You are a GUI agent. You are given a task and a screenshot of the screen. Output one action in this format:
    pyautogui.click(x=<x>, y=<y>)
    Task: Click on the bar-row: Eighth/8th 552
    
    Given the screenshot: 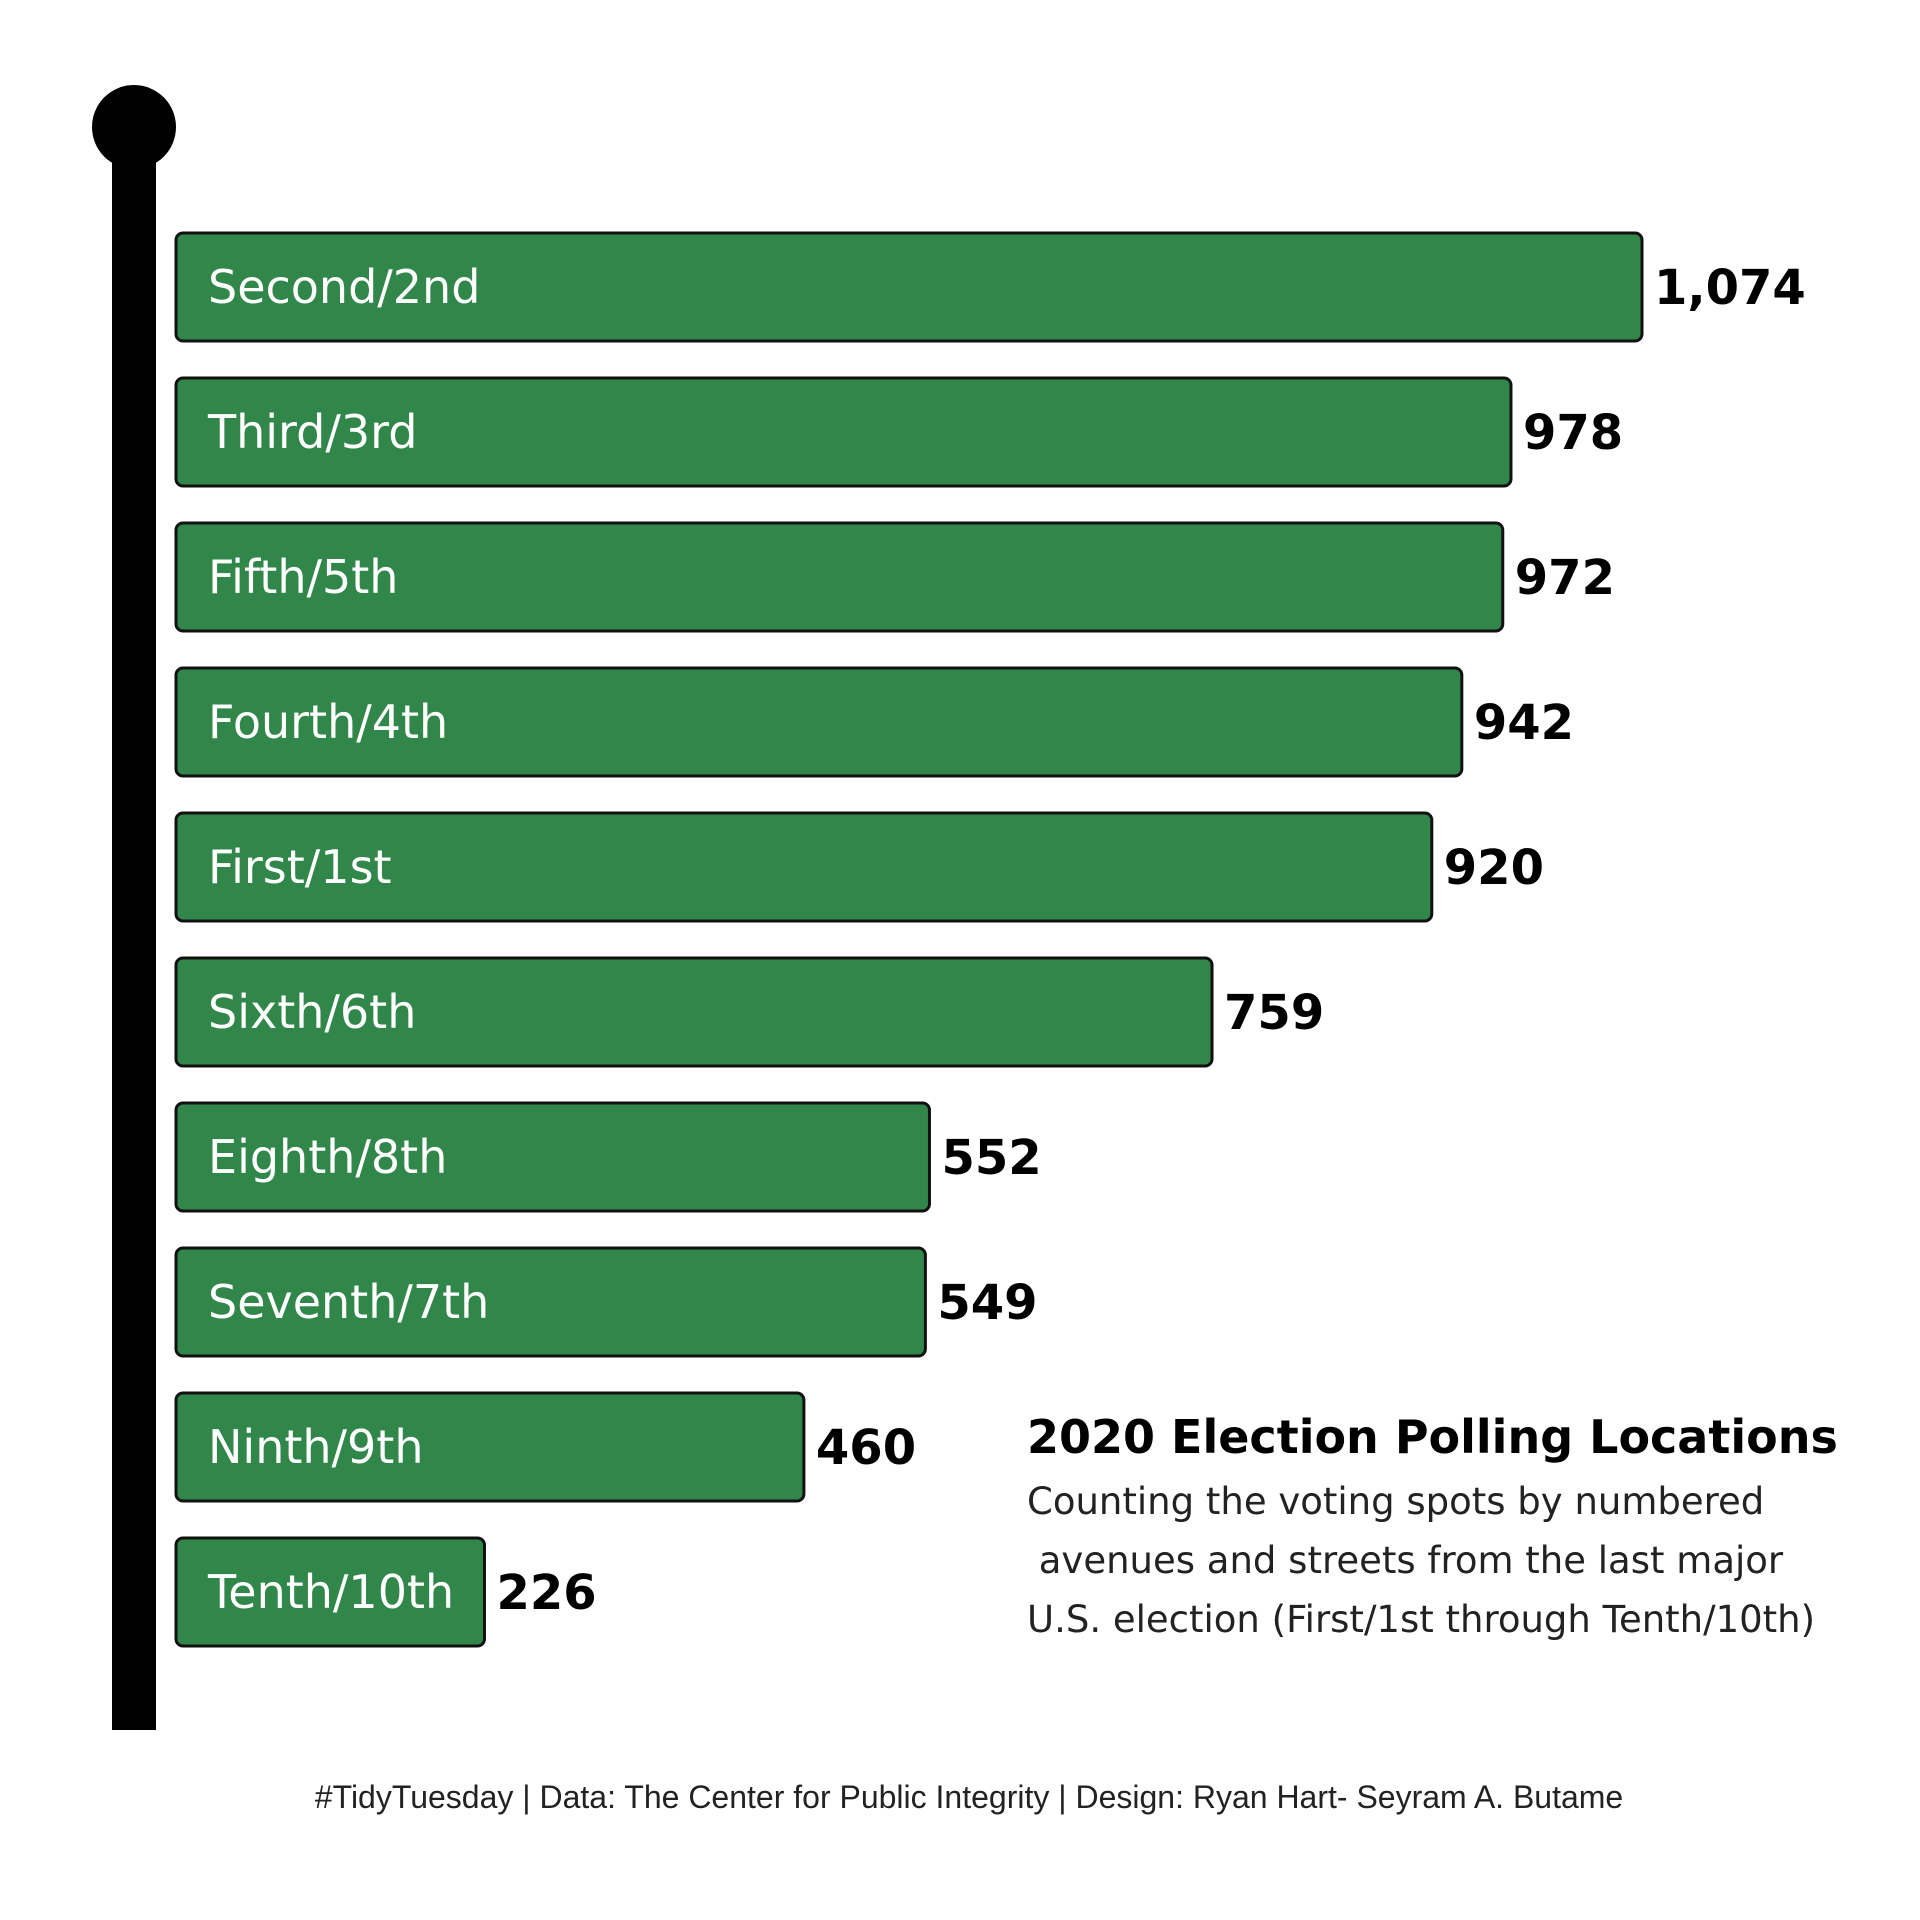 What is the action you would take?
    pyautogui.click(x=608, y=1157)
    